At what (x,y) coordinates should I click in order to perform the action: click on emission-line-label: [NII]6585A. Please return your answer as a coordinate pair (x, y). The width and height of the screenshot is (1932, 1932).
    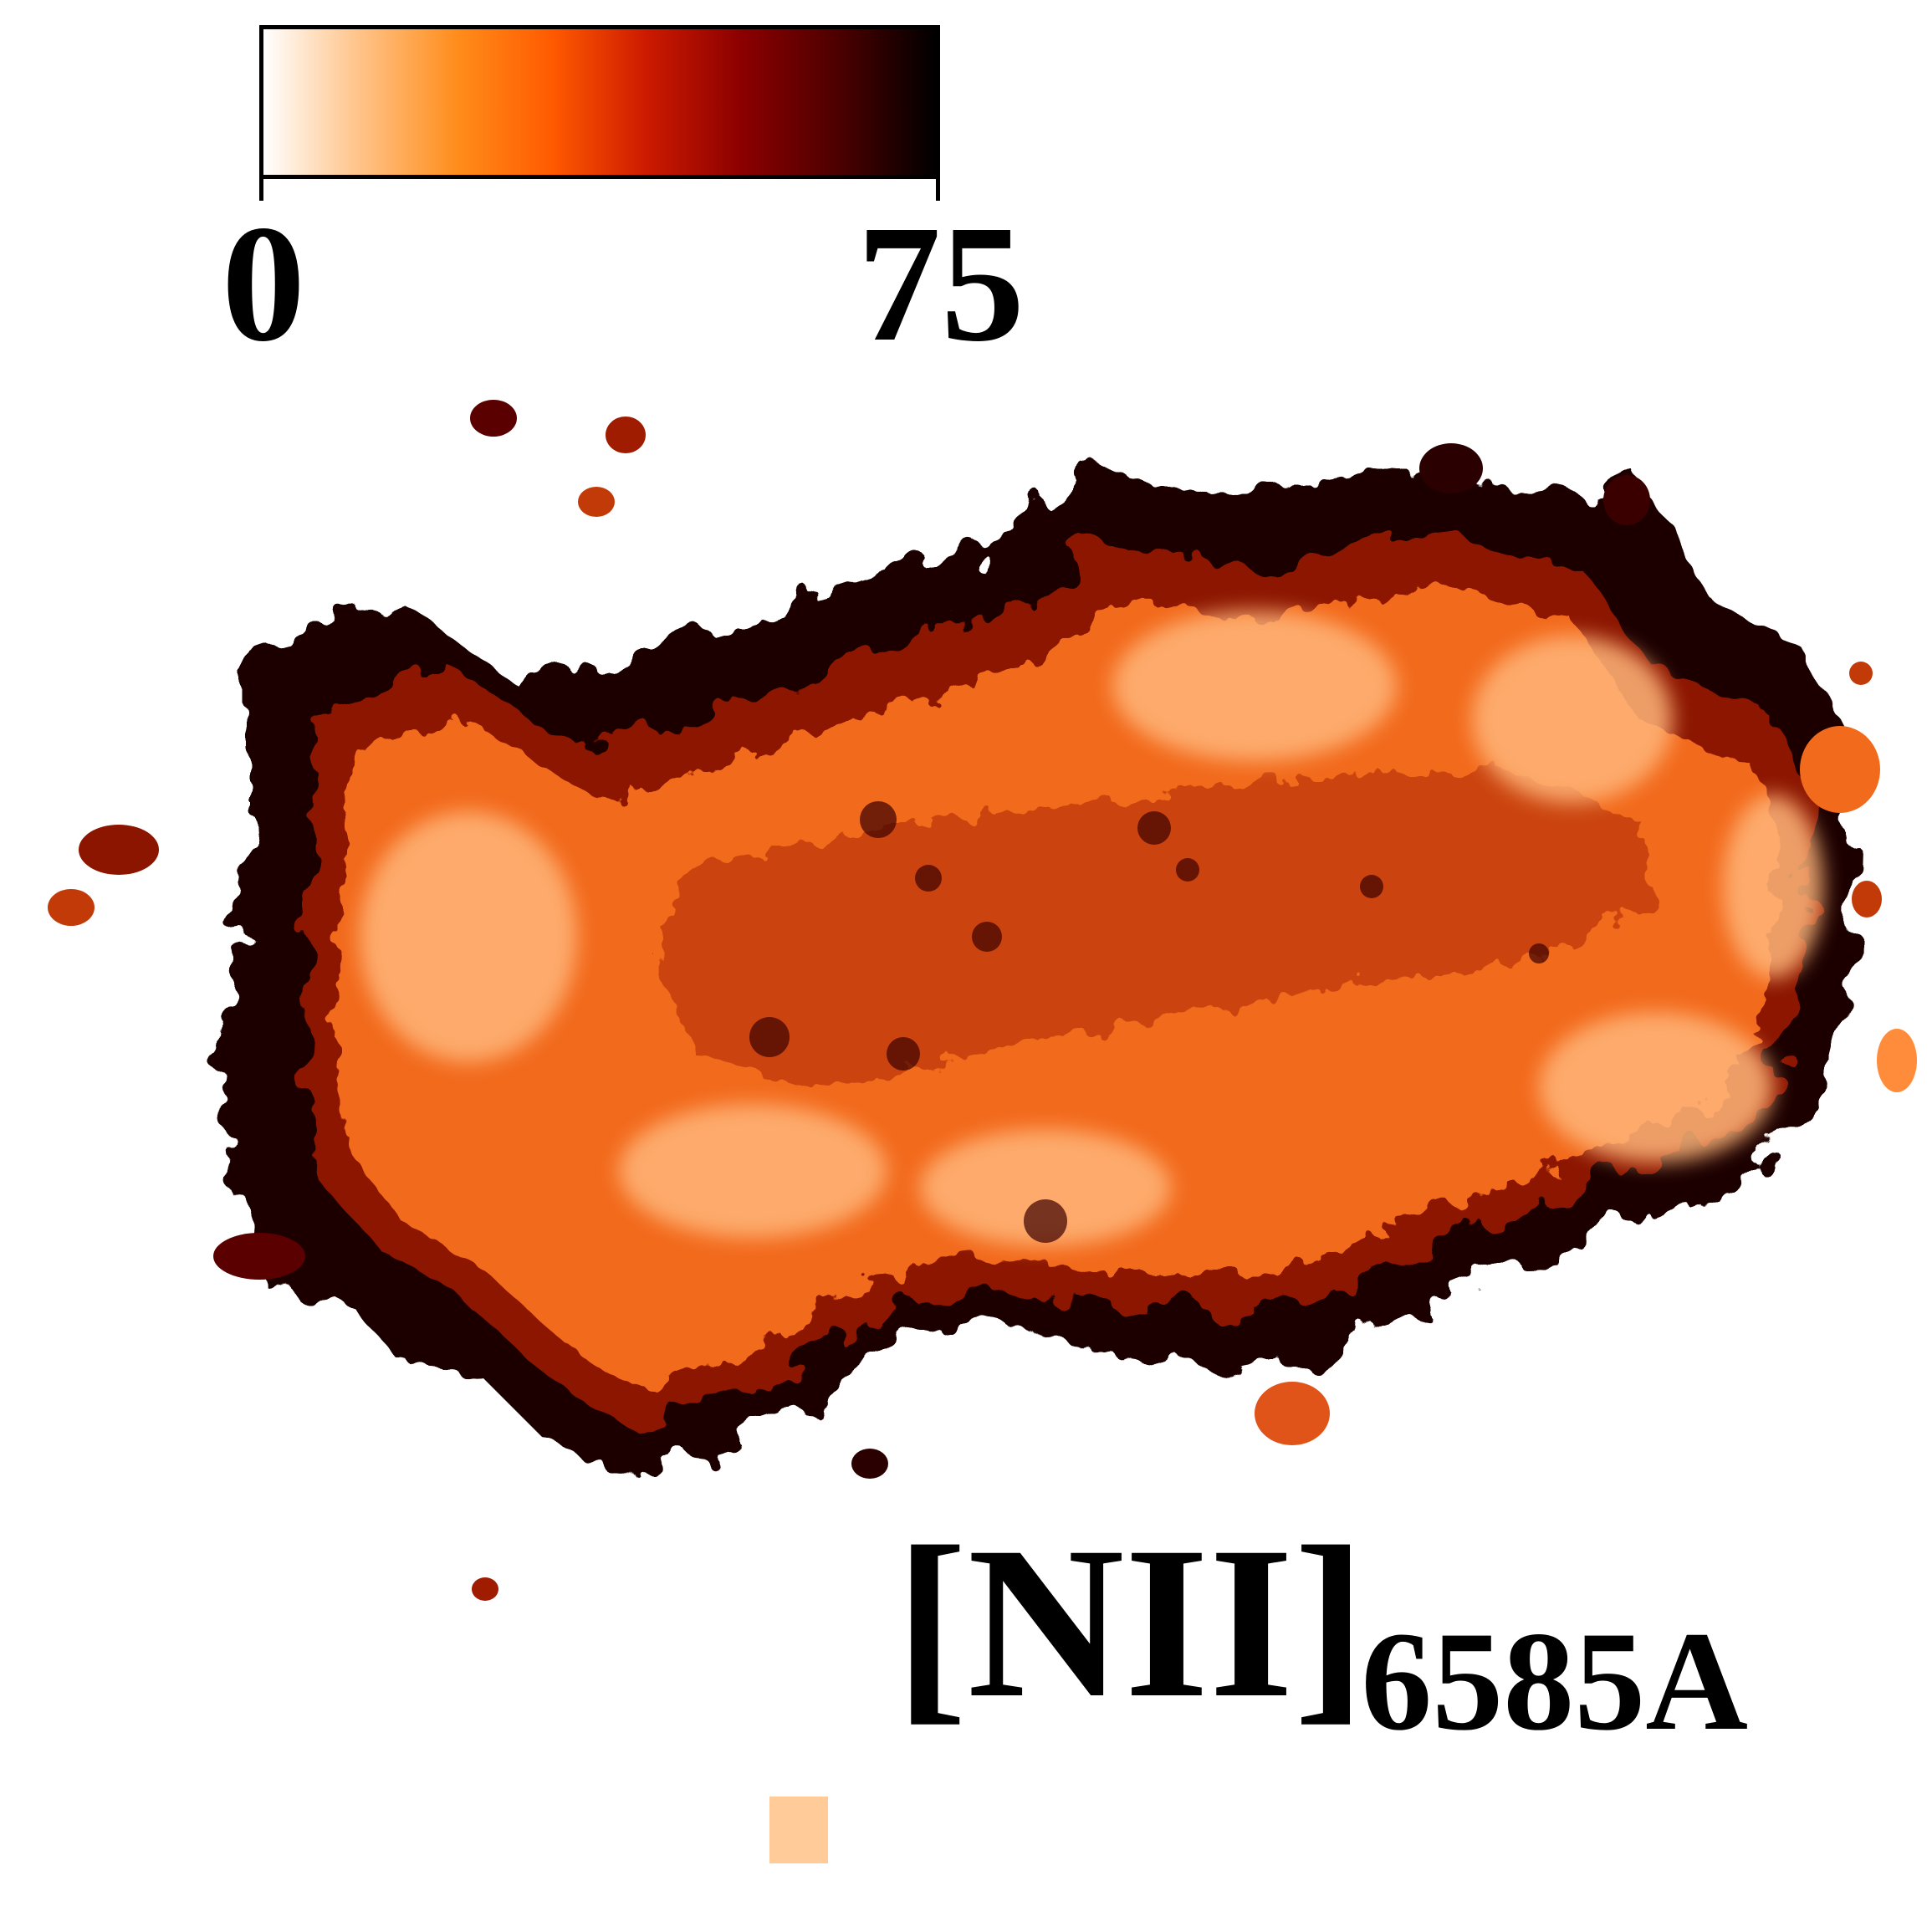
    Looking at the image, I should click on (1321, 1633).